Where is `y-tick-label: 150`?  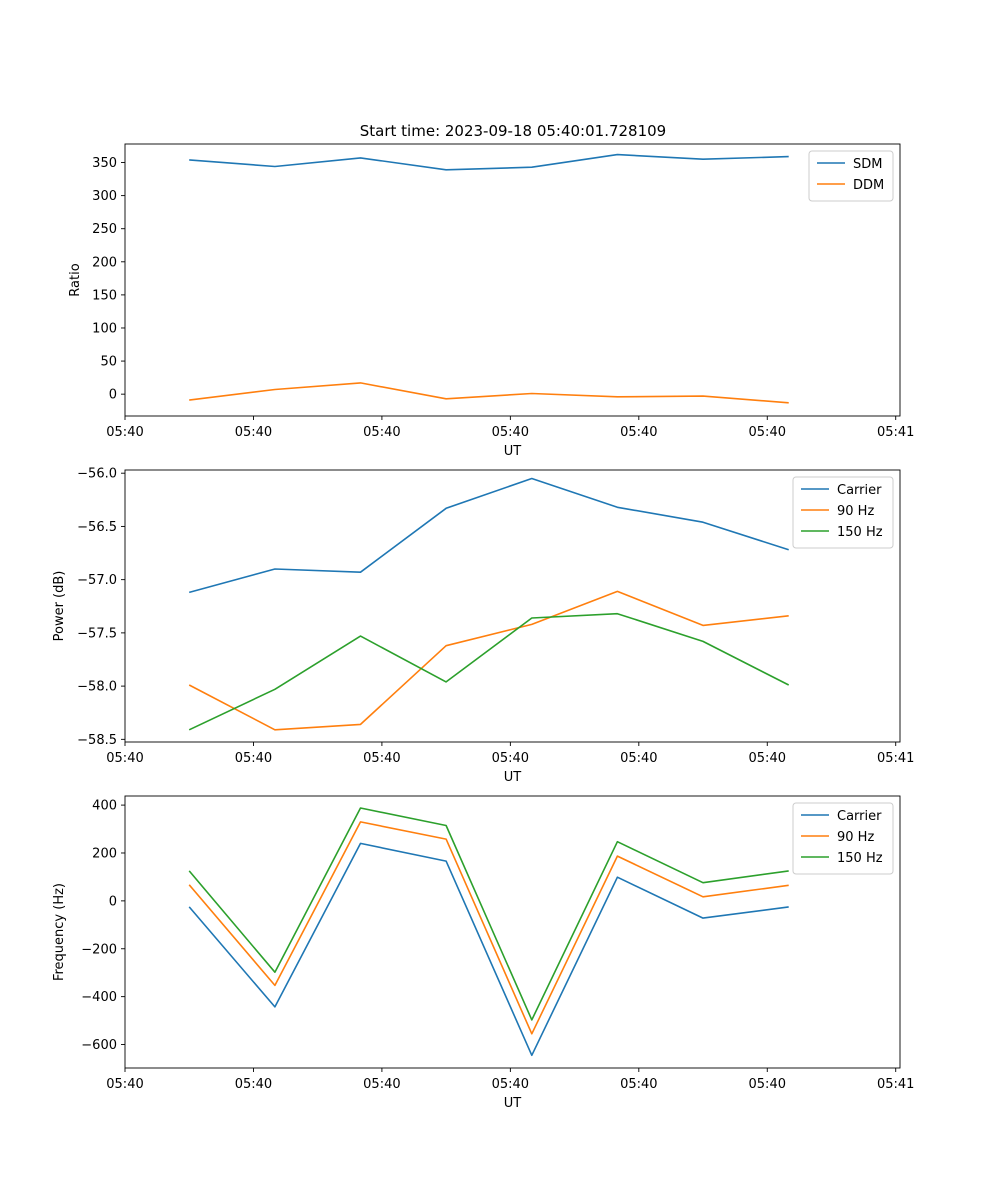
y-tick-label: 150 is located at coordinates (104, 295).